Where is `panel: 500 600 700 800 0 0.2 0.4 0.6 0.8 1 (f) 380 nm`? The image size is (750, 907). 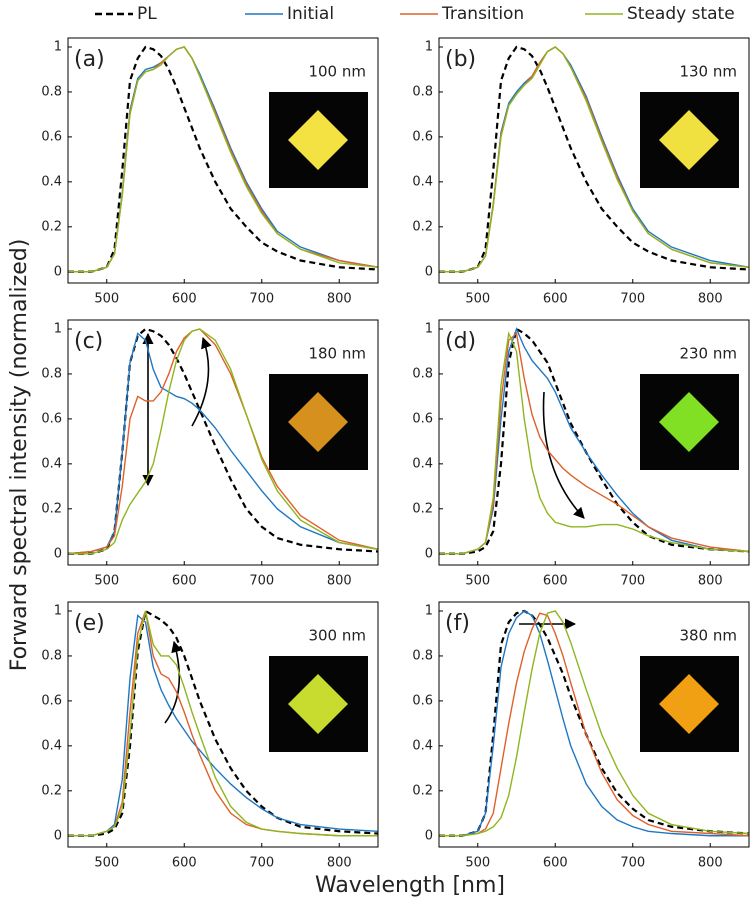 panel: 500 600 700 800 0 0.2 0.4 0.6 0.8 1 (f) 380 nm is located at coordinates (581, 736).